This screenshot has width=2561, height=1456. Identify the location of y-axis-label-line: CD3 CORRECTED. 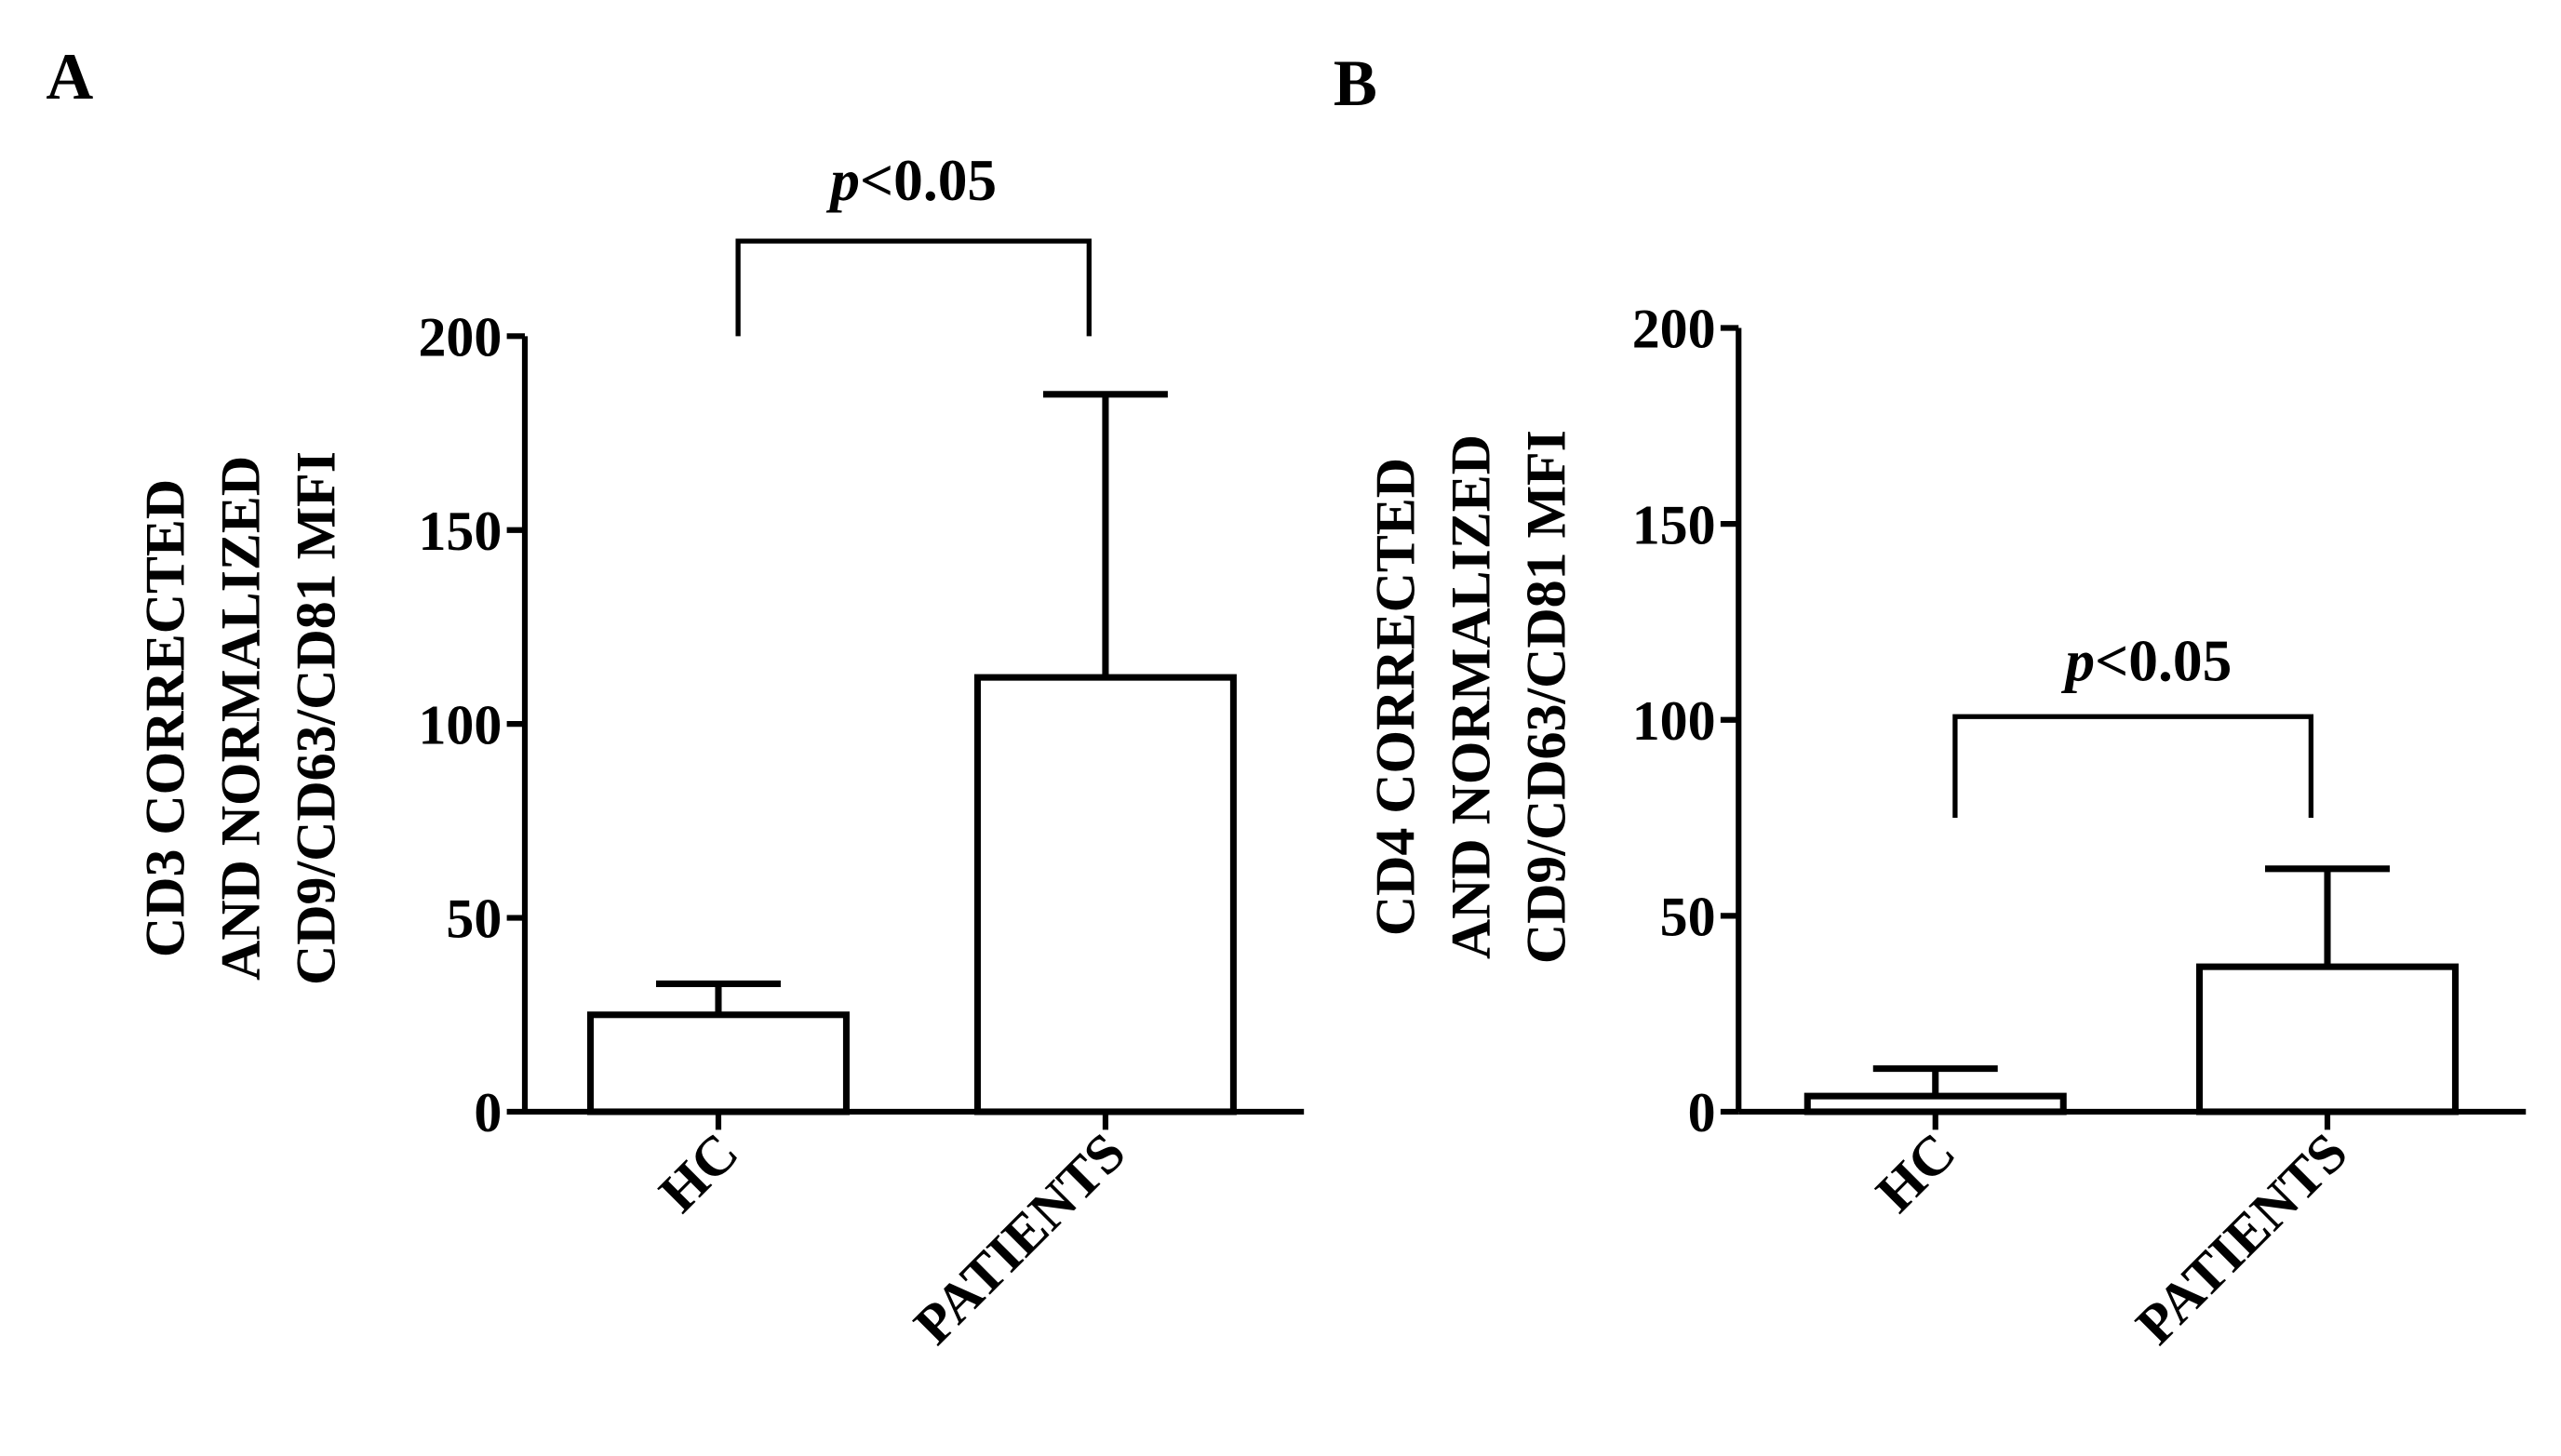
(164, 718).